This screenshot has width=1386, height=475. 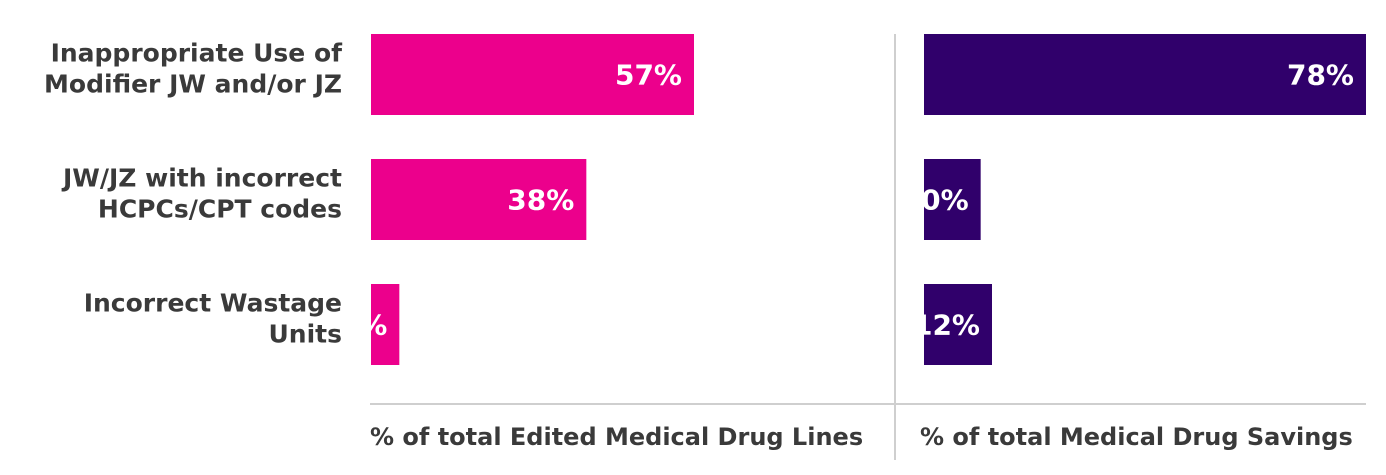 I want to click on bar-value-label: 38%, so click(x=540, y=200).